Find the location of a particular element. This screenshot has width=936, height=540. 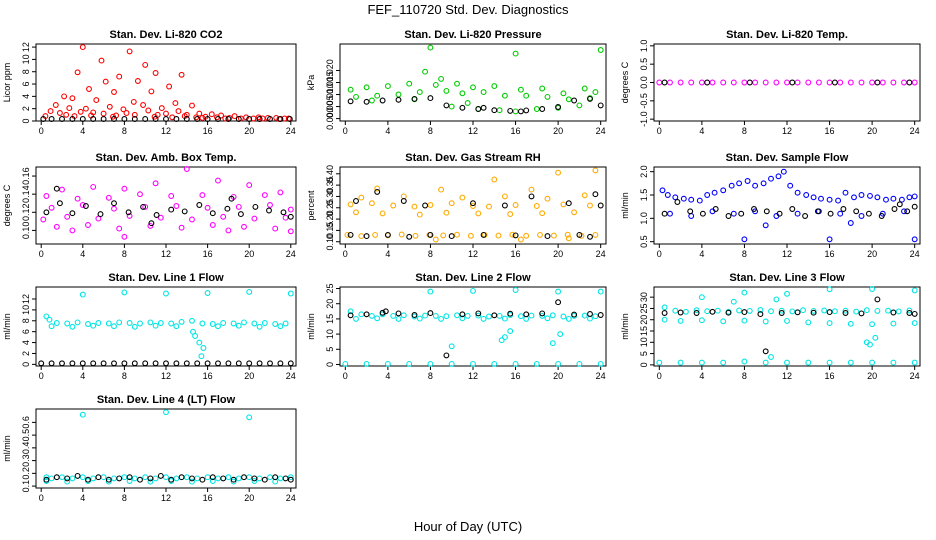

y-axis-label: ml/min is located at coordinates (625, 326).